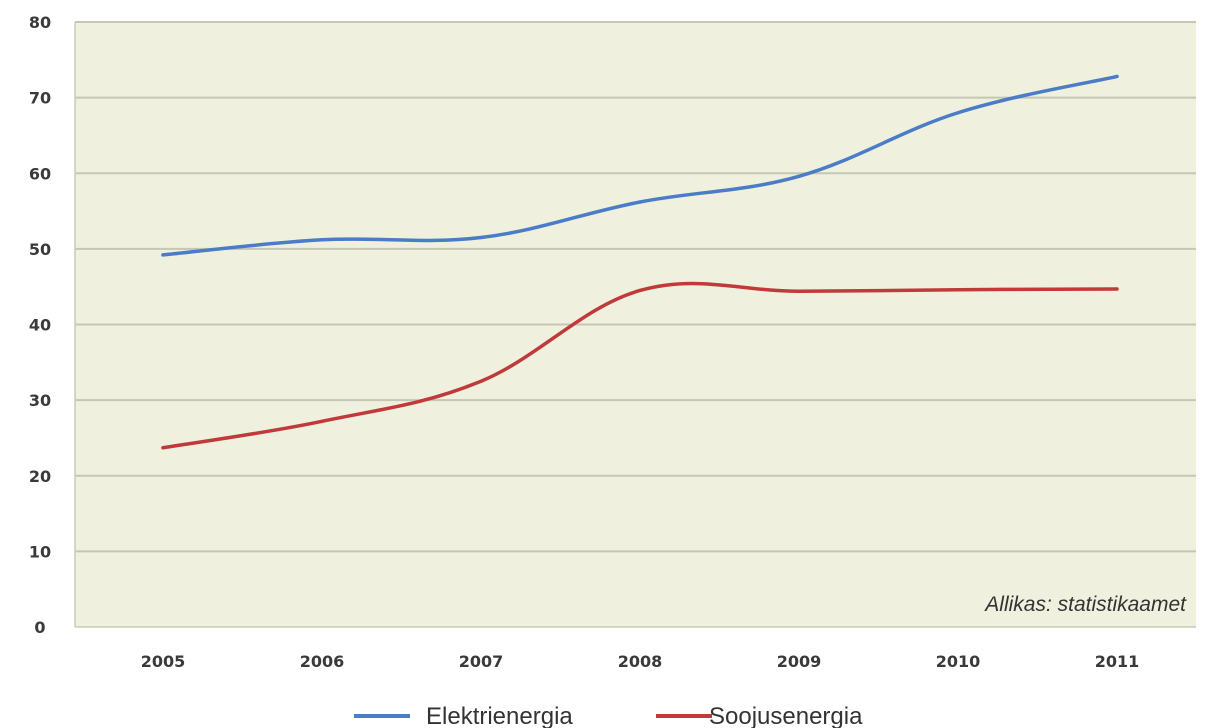 Image resolution: width=1207 pixels, height=728 pixels. Describe the element at coordinates (39, 627) in the screenshot. I see `y-tick-label: 0` at that location.